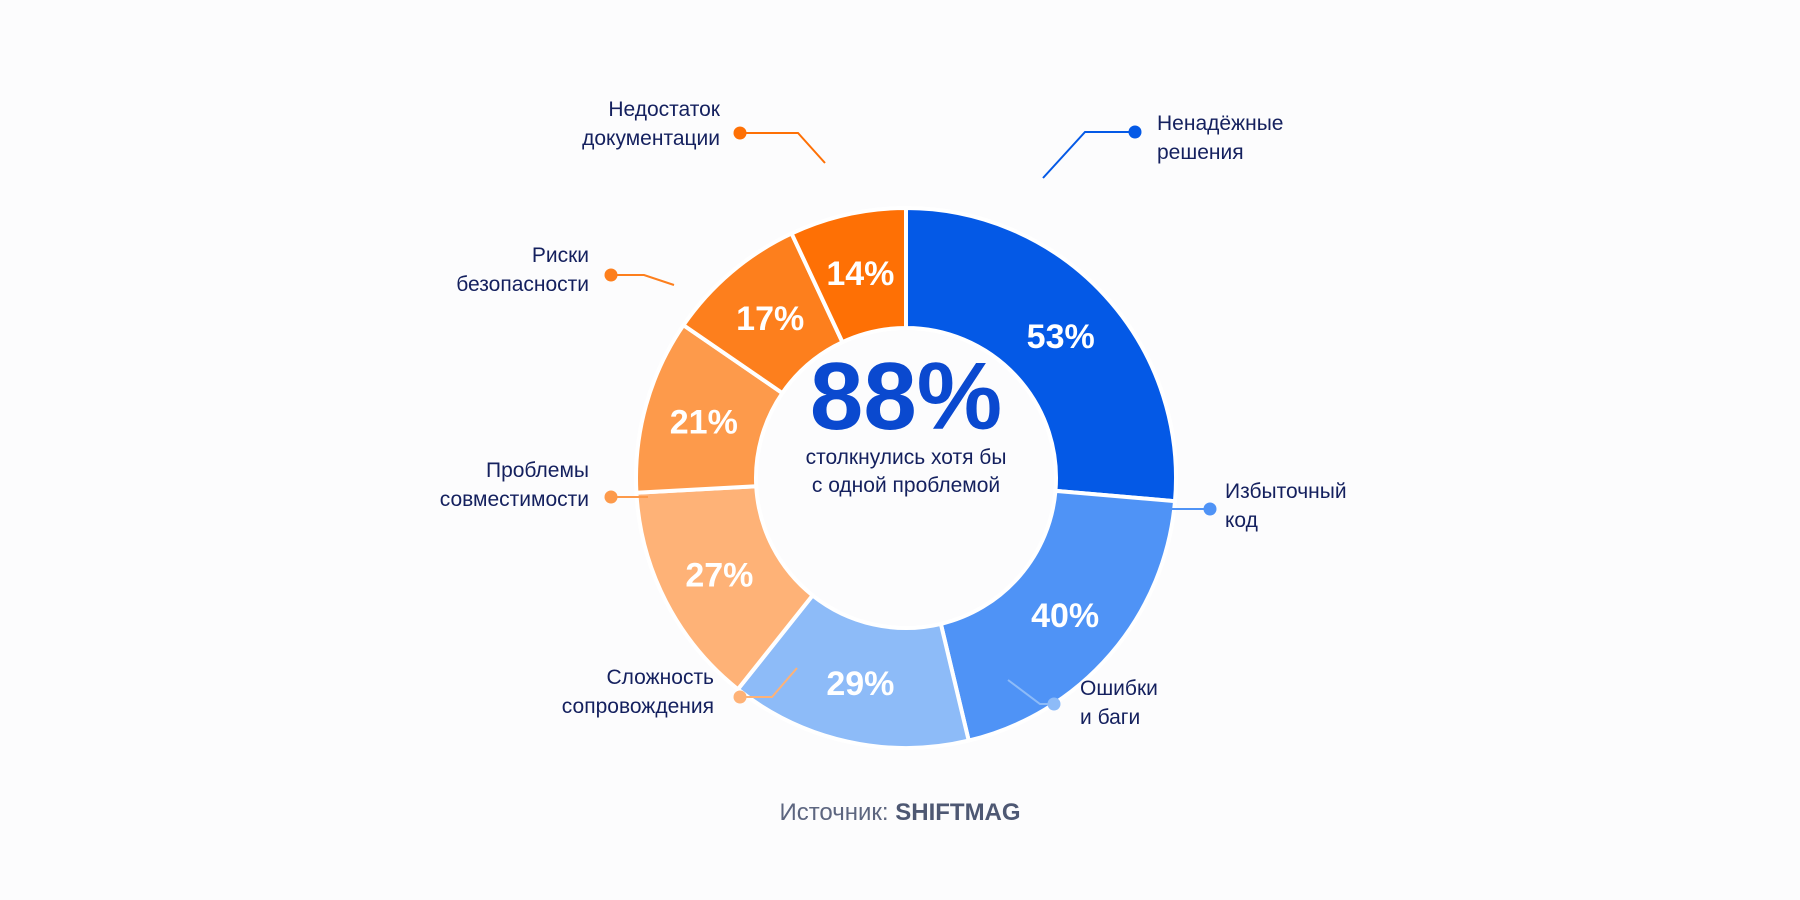 This screenshot has height=900, width=1800. What do you see at coordinates (704, 422) in the screenshot?
I see `segment-value-label-5: 21%` at bounding box center [704, 422].